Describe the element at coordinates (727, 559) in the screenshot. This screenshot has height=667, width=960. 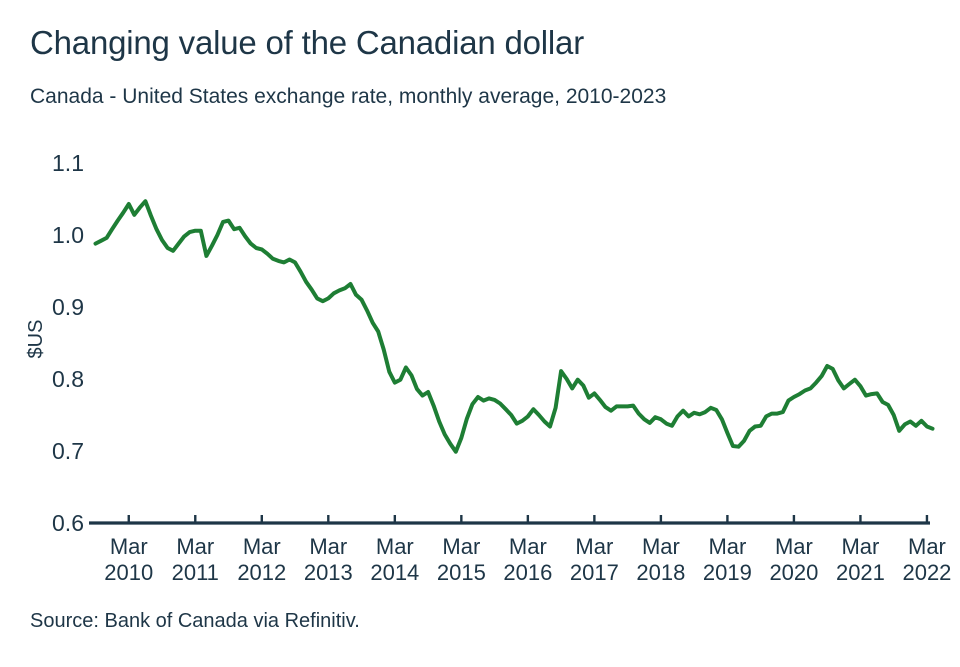
I see `x-tick-label: Mar 2019` at that location.